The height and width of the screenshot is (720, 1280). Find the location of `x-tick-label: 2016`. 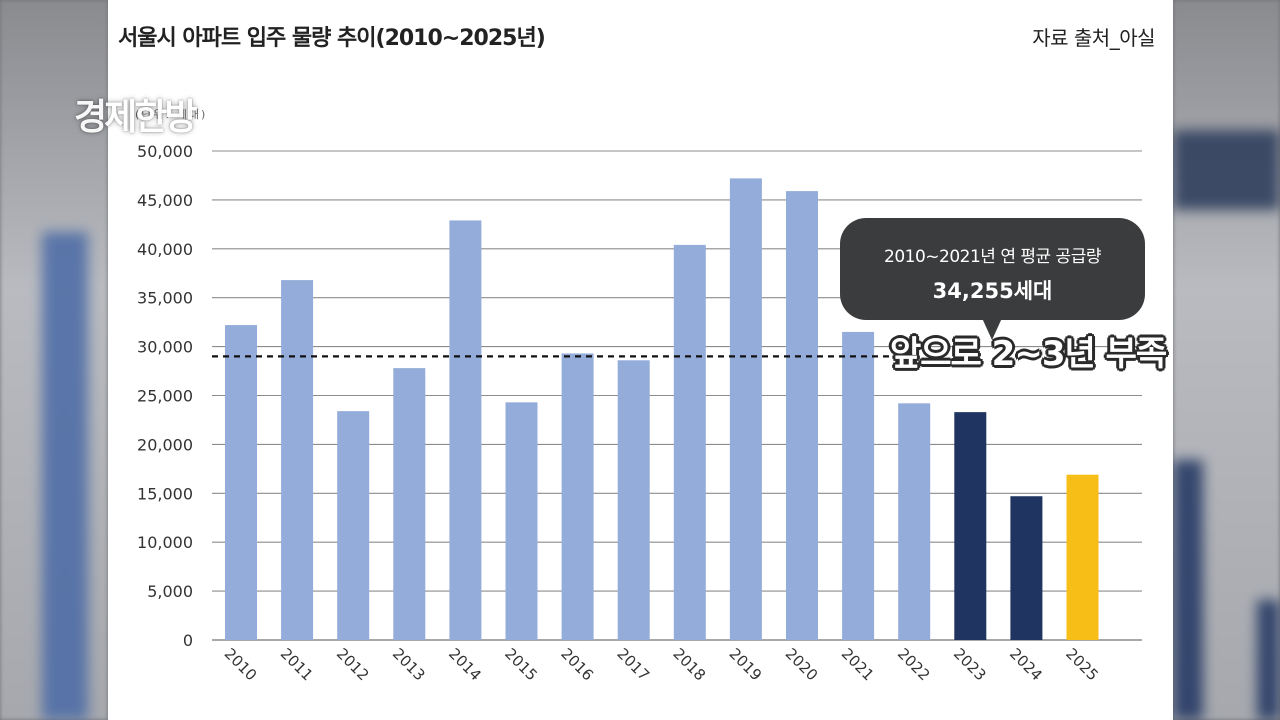

x-tick-label: 2016 is located at coordinates (577, 665).